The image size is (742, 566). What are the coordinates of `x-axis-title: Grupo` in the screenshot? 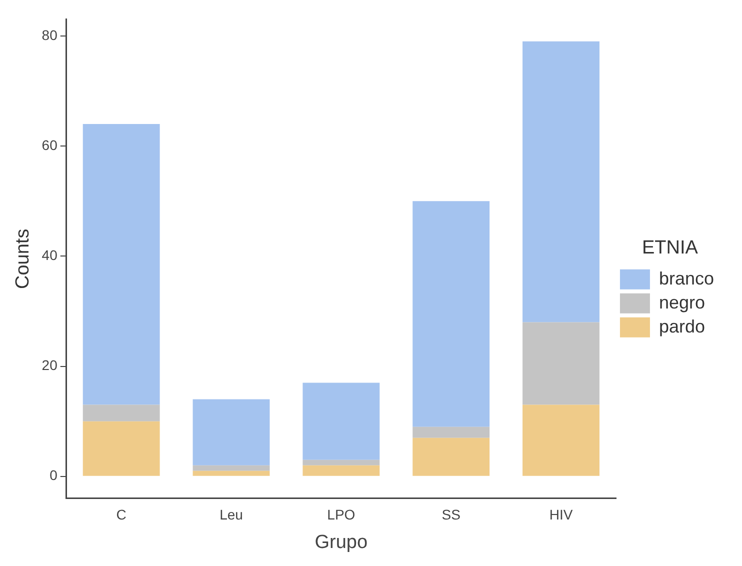 It's located at (341, 542).